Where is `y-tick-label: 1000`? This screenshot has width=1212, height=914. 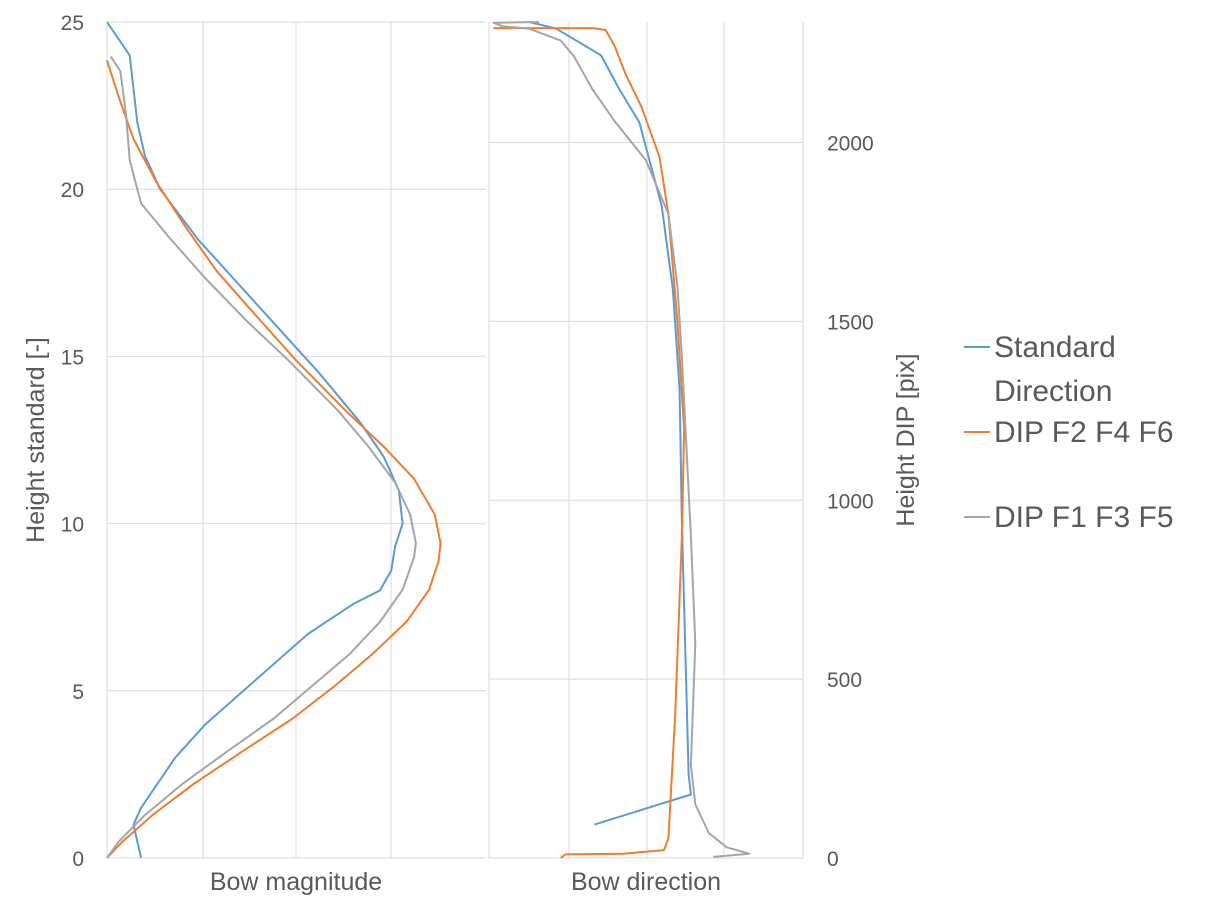 y-tick-label: 1000 is located at coordinates (850, 501).